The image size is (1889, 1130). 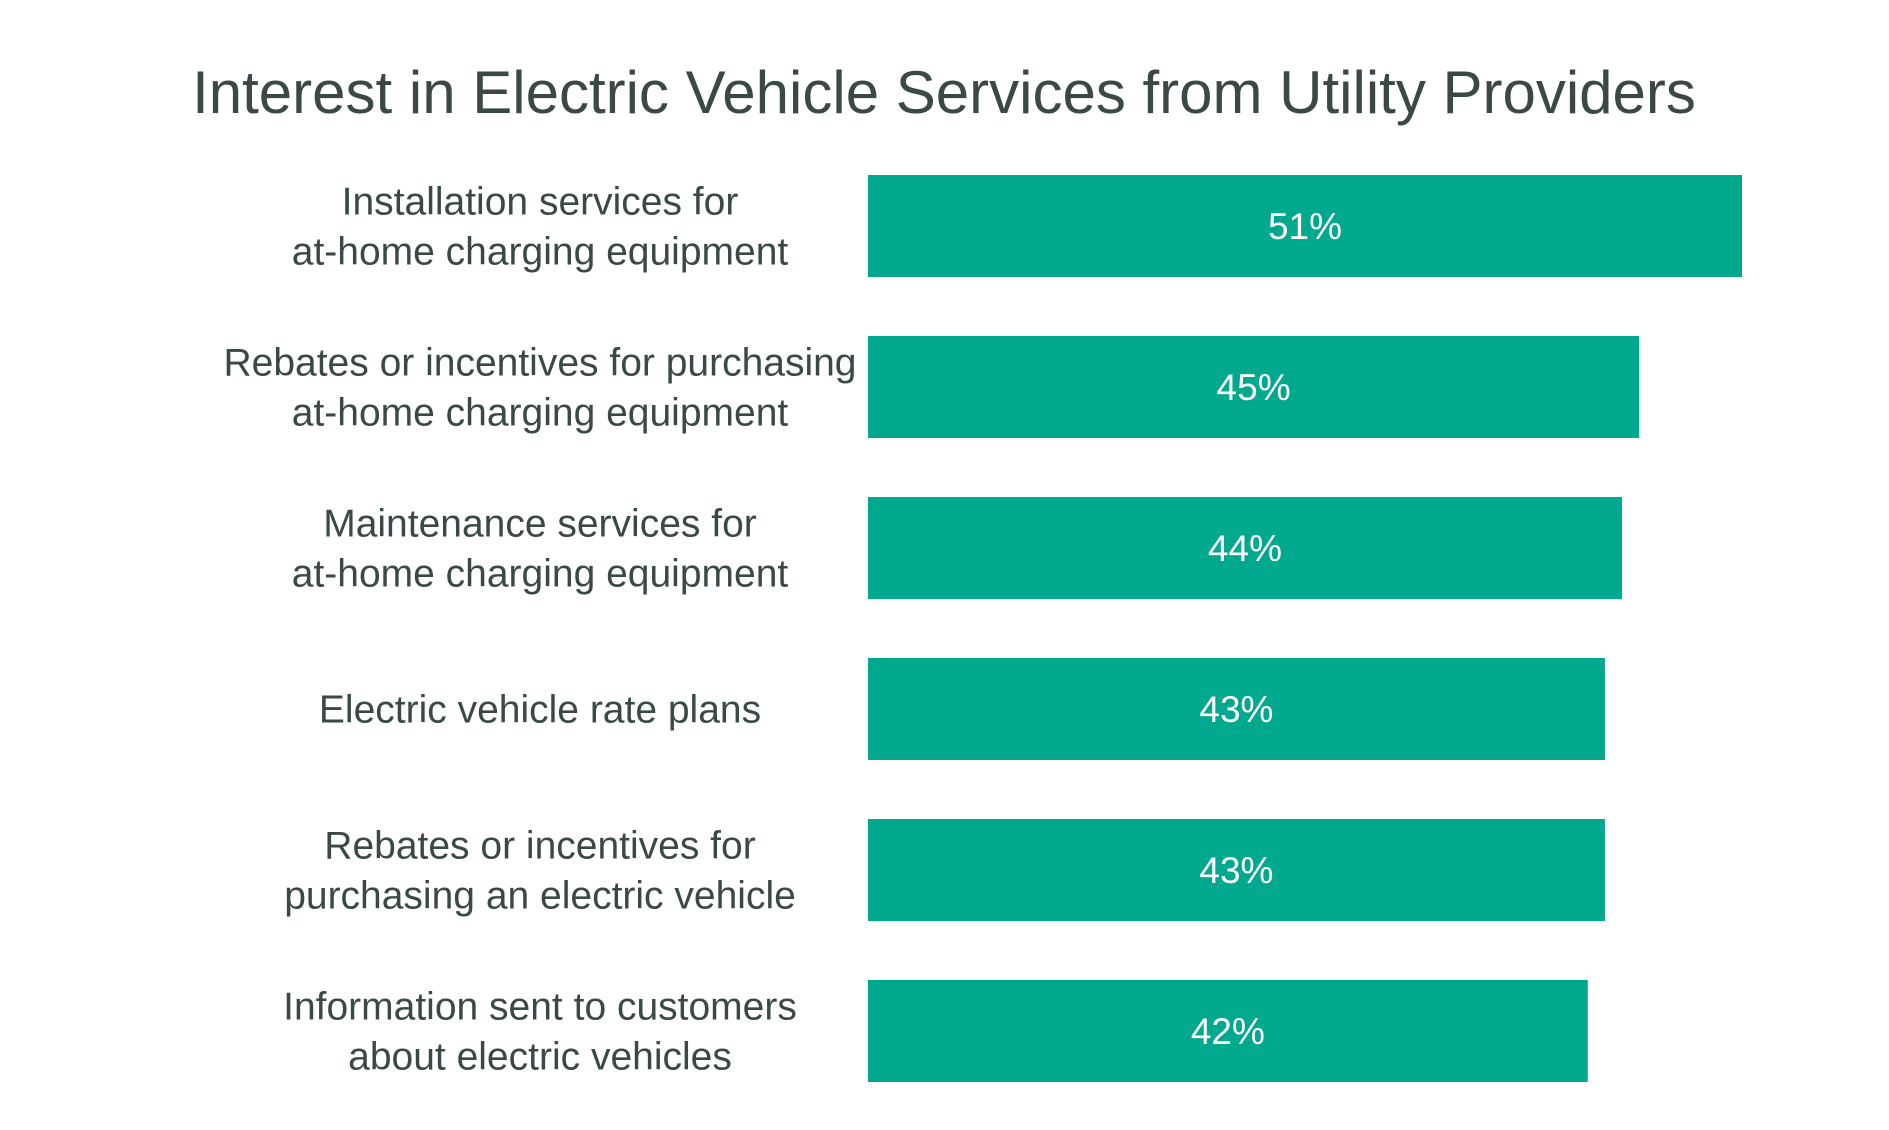 What do you see at coordinates (540, 524) in the screenshot?
I see `category-label-line: Maintenance services for` at bounding box center [540, 524].